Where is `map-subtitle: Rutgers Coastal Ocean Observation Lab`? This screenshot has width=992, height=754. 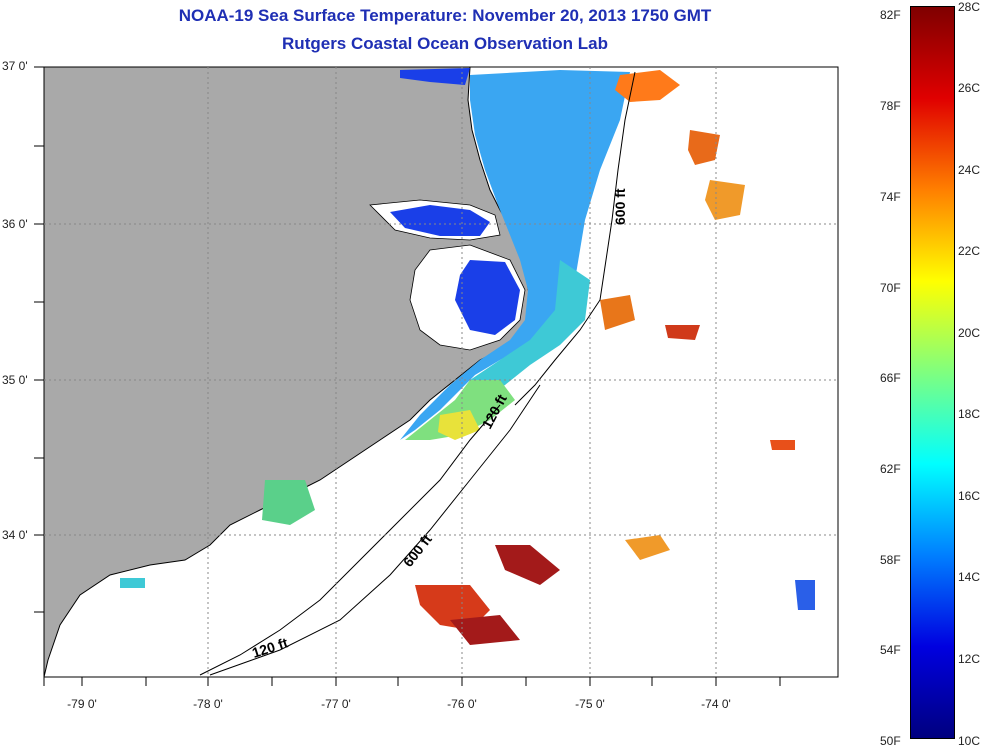
map-subtitle: Rutgers Coastal Ocean Observation Lab is located at coordinates (445, 43).